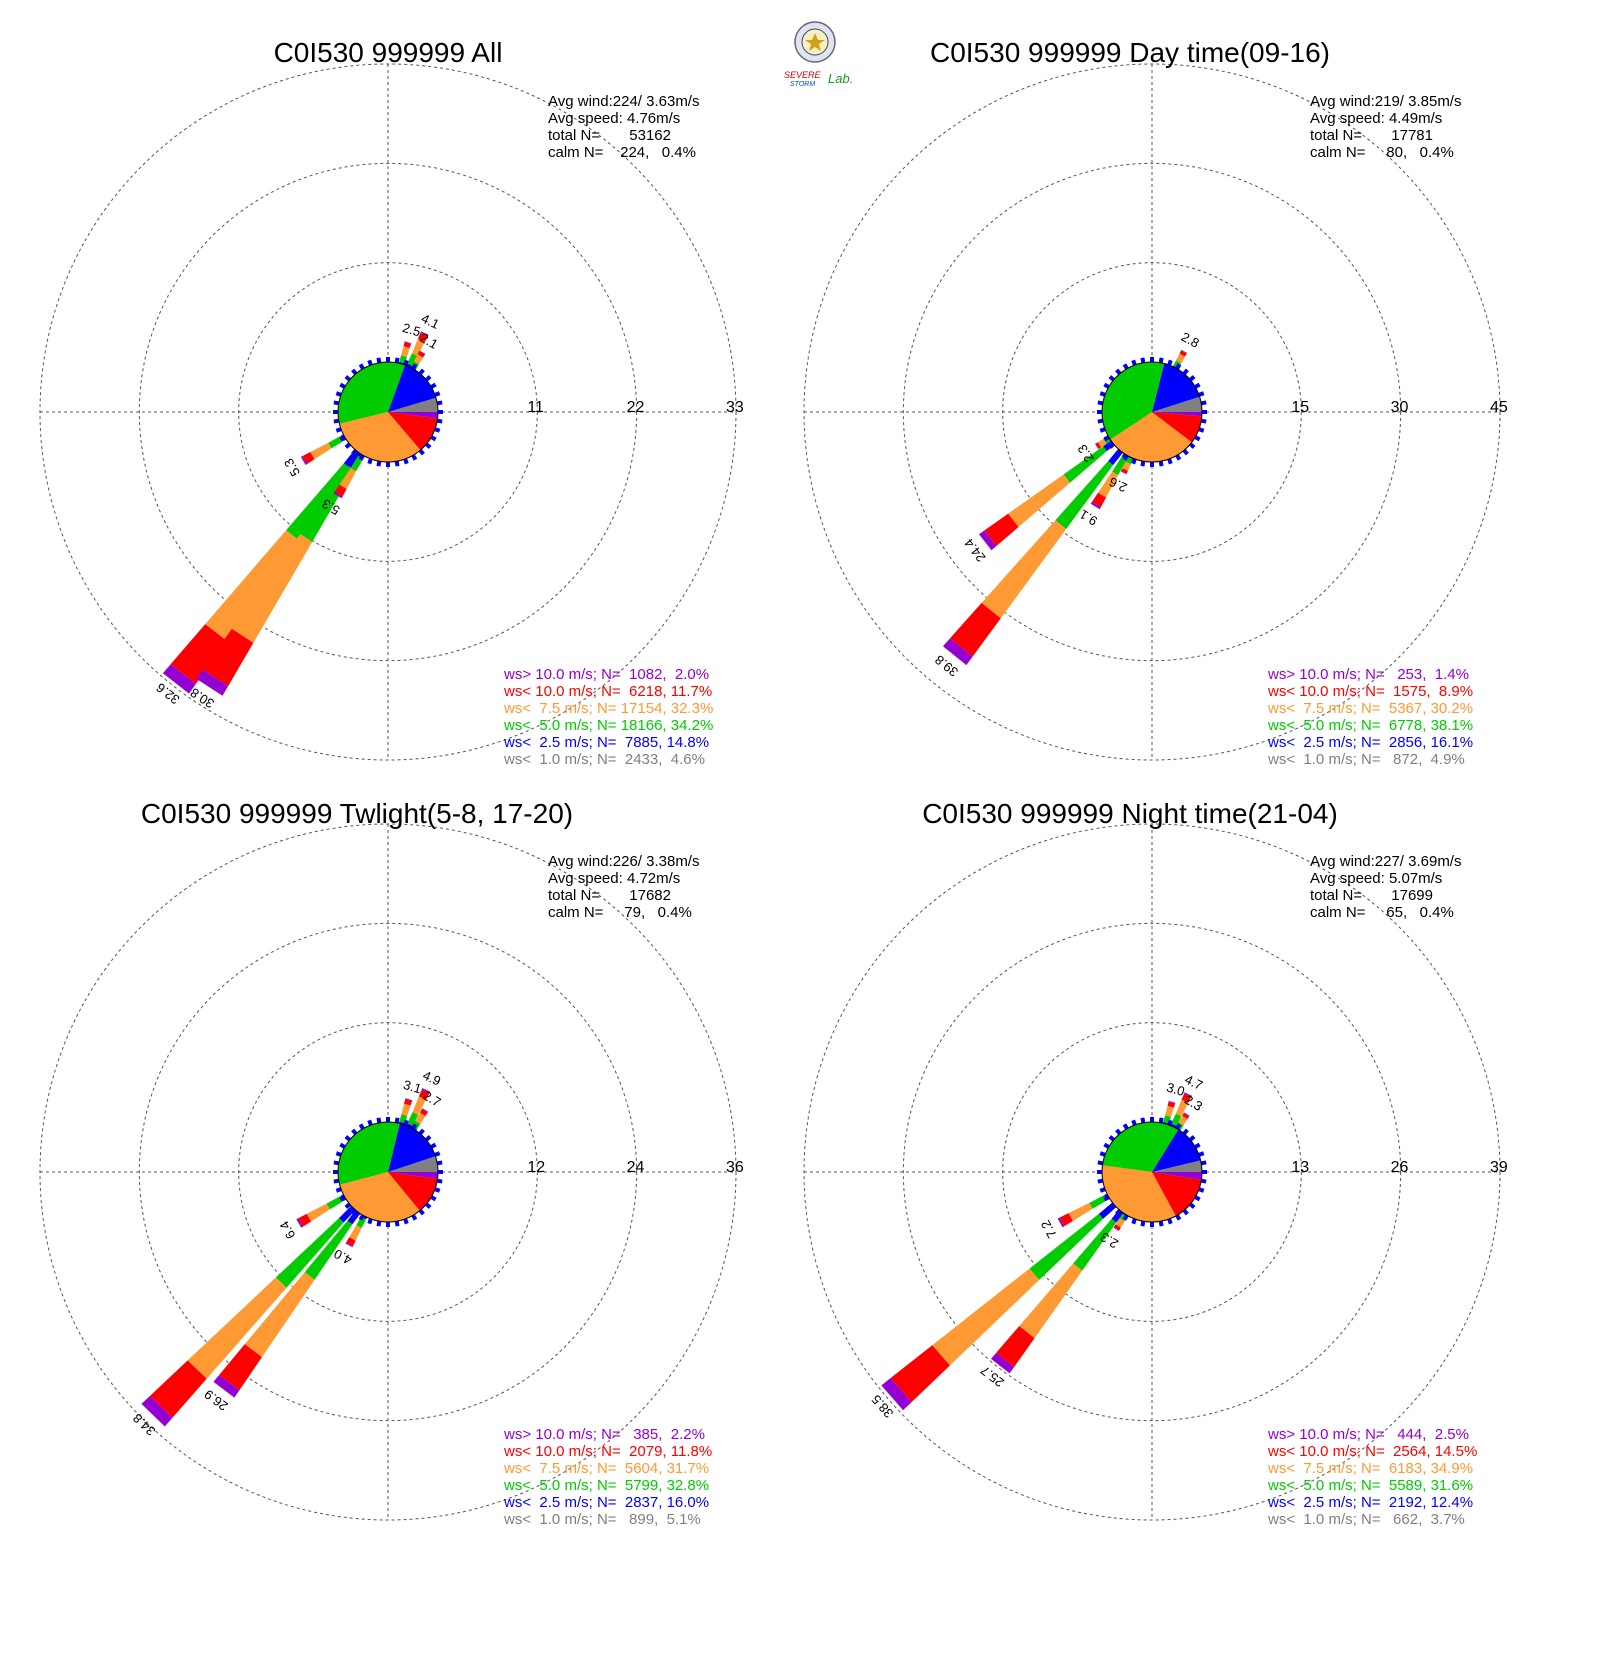 This screenshot has height=1660, width=1620. What do you see at coordinates (357, 813) in the screenshot?
I see `chart-title: C0I530 999999 Twlight(5-8, 17-20)` at bounding box center [357, 813].